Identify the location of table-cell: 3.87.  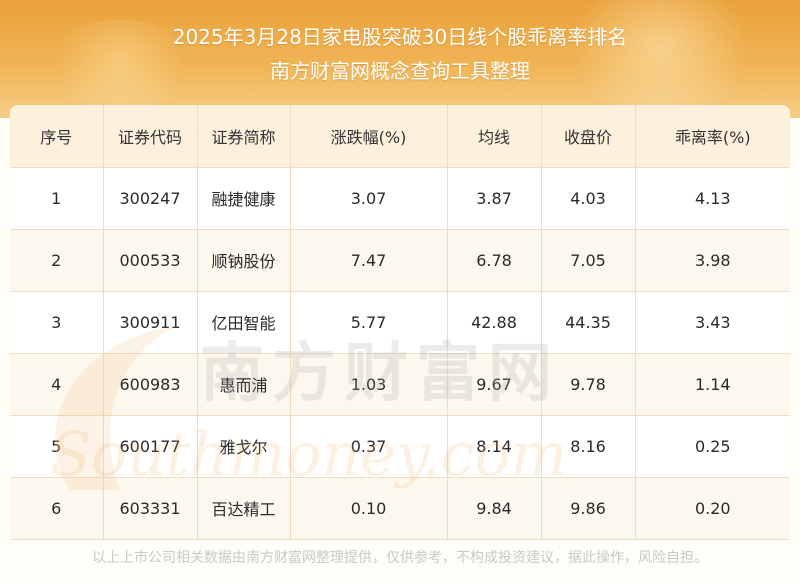
(494, 198).